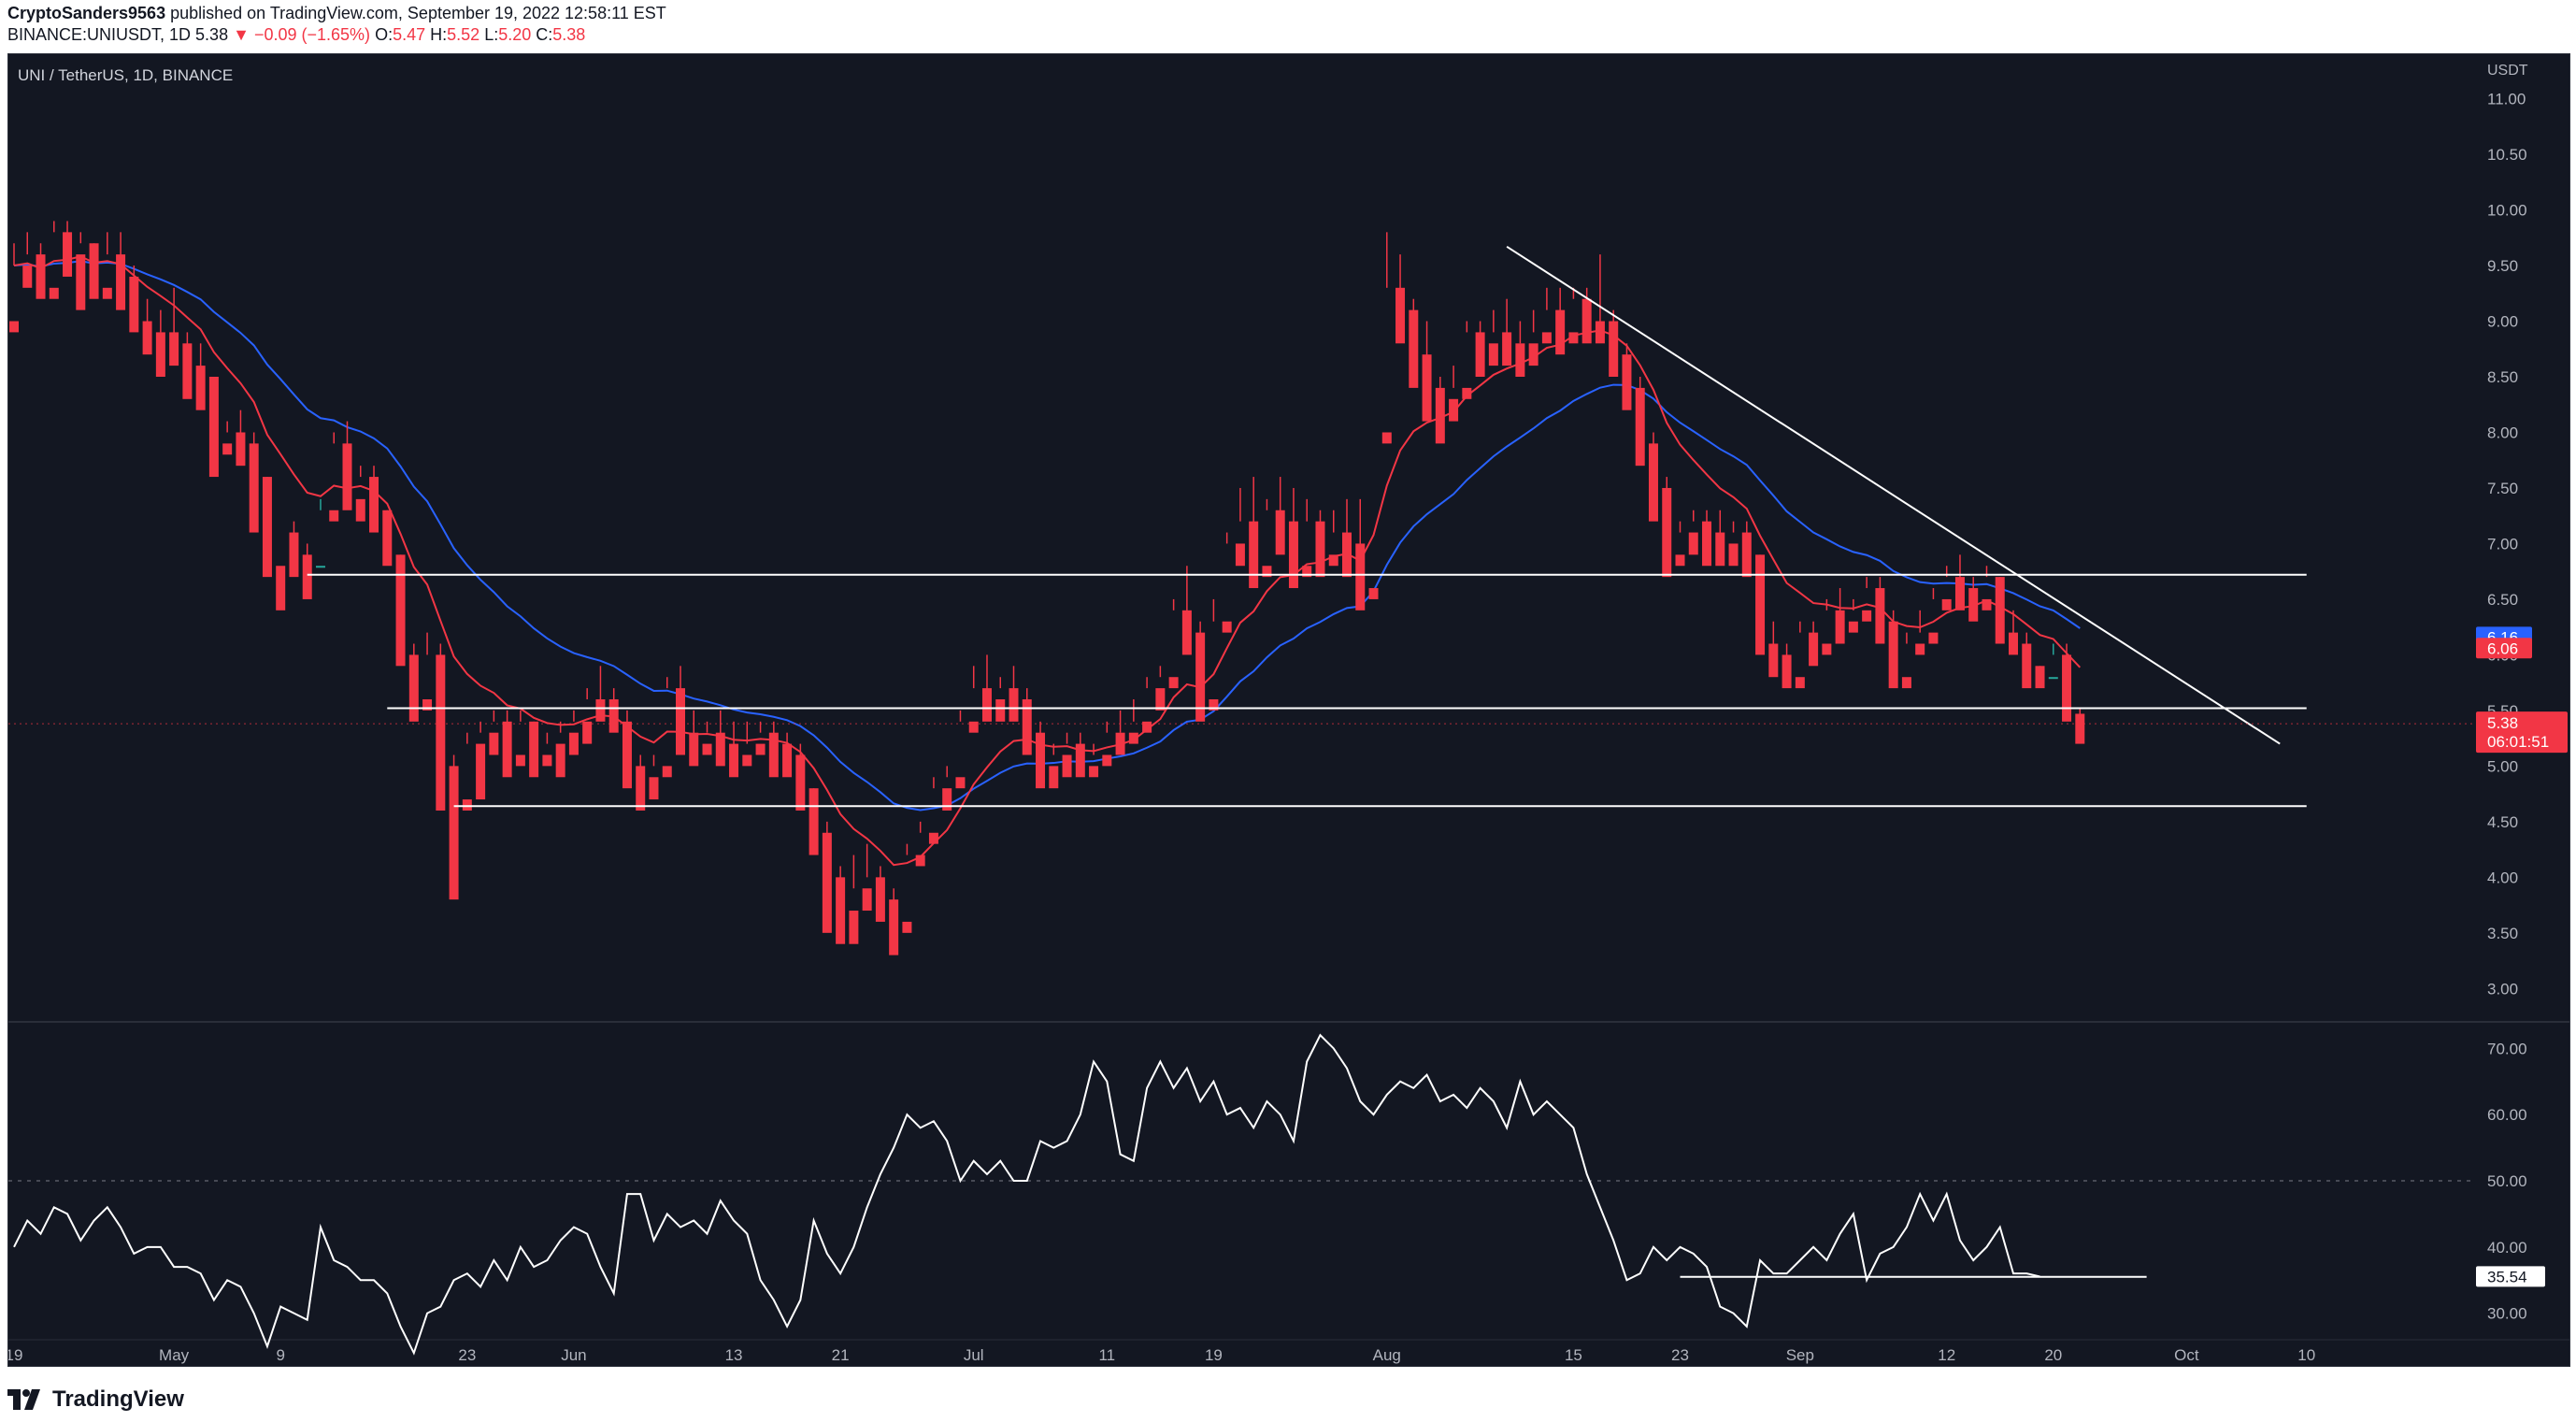  Describe the element at coordinates (2306, 1355) in the screenshot. I see `time-axis-tick: 10` at that location.